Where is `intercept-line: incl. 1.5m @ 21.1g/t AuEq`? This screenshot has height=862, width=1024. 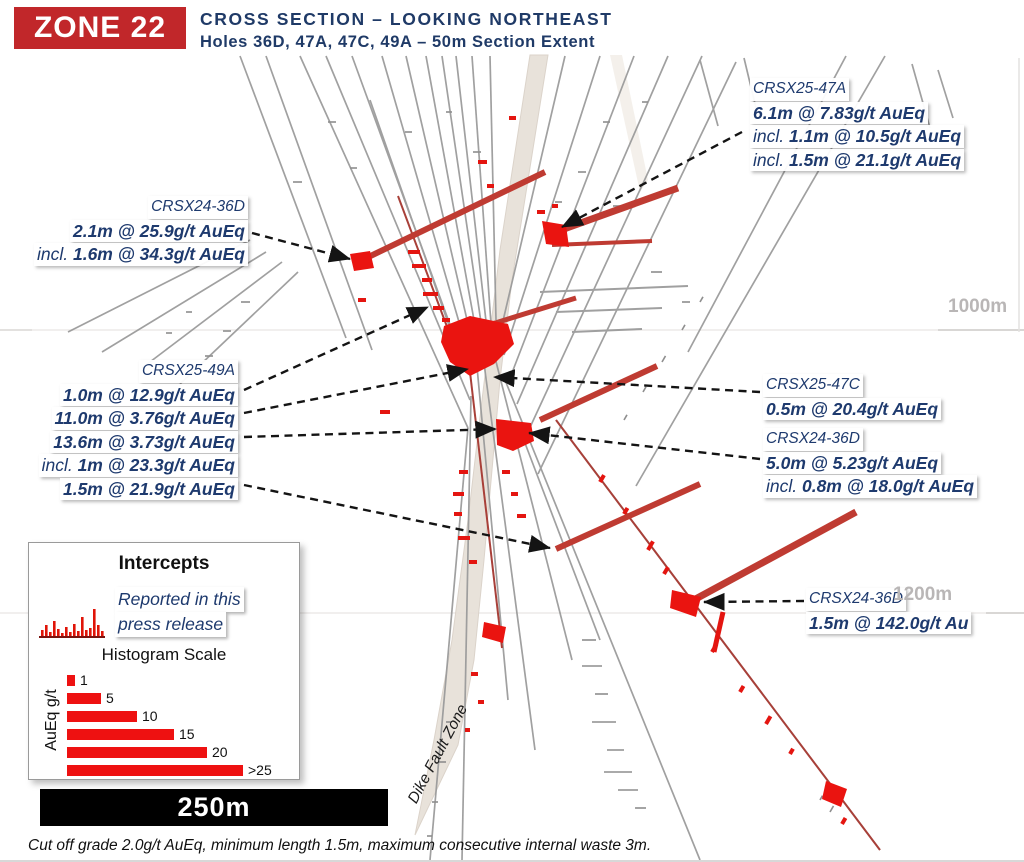 intercept-line: incl. 1.5m @ 21.1g/t AuEq is located at coordinates (857, 159).